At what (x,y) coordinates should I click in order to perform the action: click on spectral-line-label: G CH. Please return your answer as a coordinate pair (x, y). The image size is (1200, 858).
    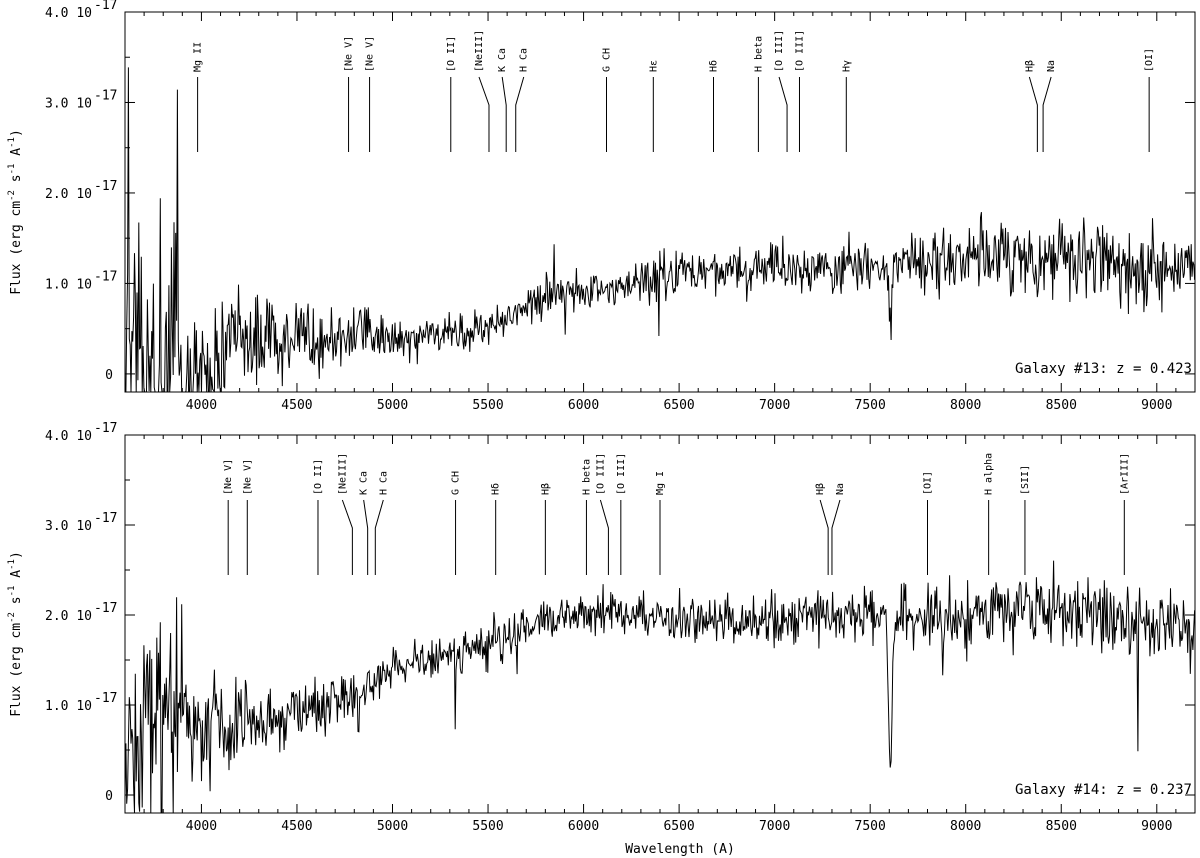
    Looking at the image, I should click on (607, 60).